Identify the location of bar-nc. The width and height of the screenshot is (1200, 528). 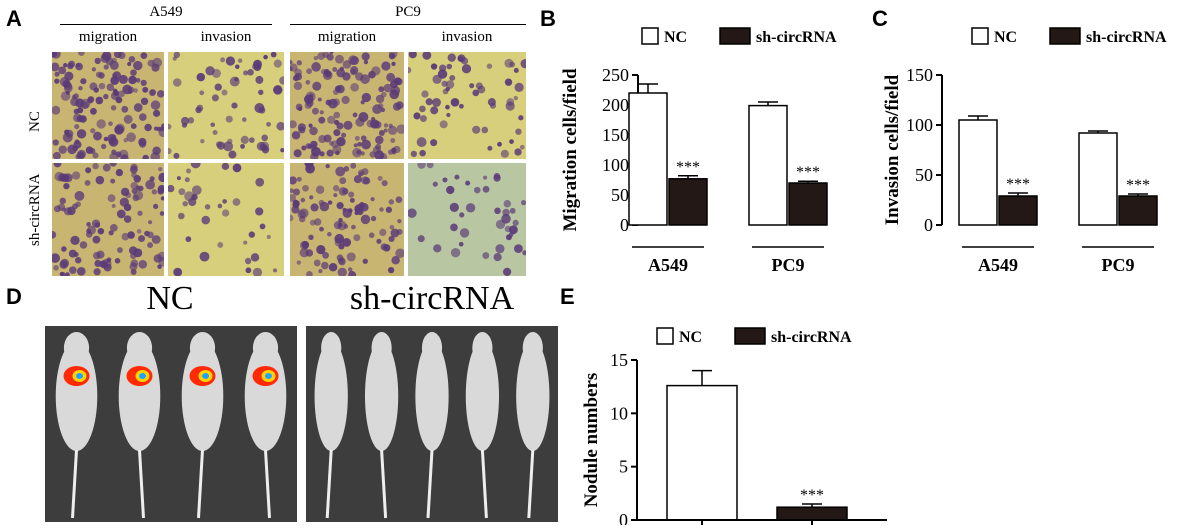
(768, 165).